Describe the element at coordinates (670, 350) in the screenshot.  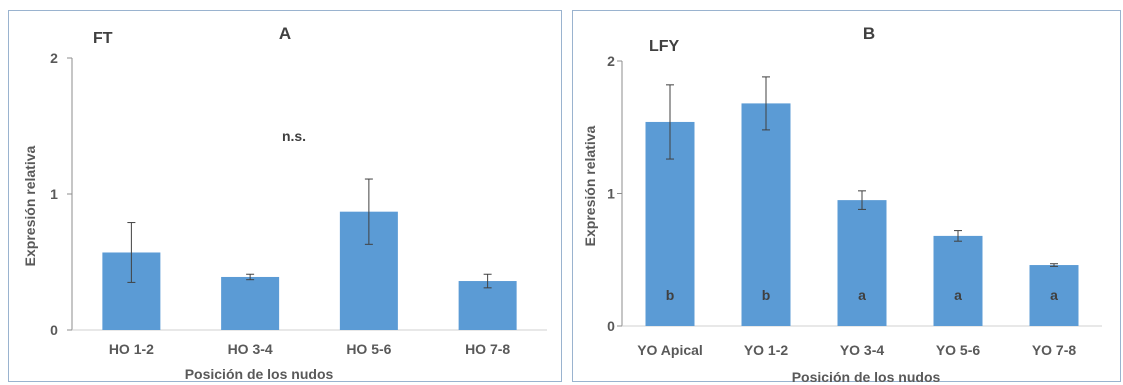
I see `category-label: YO Apical` at that location.